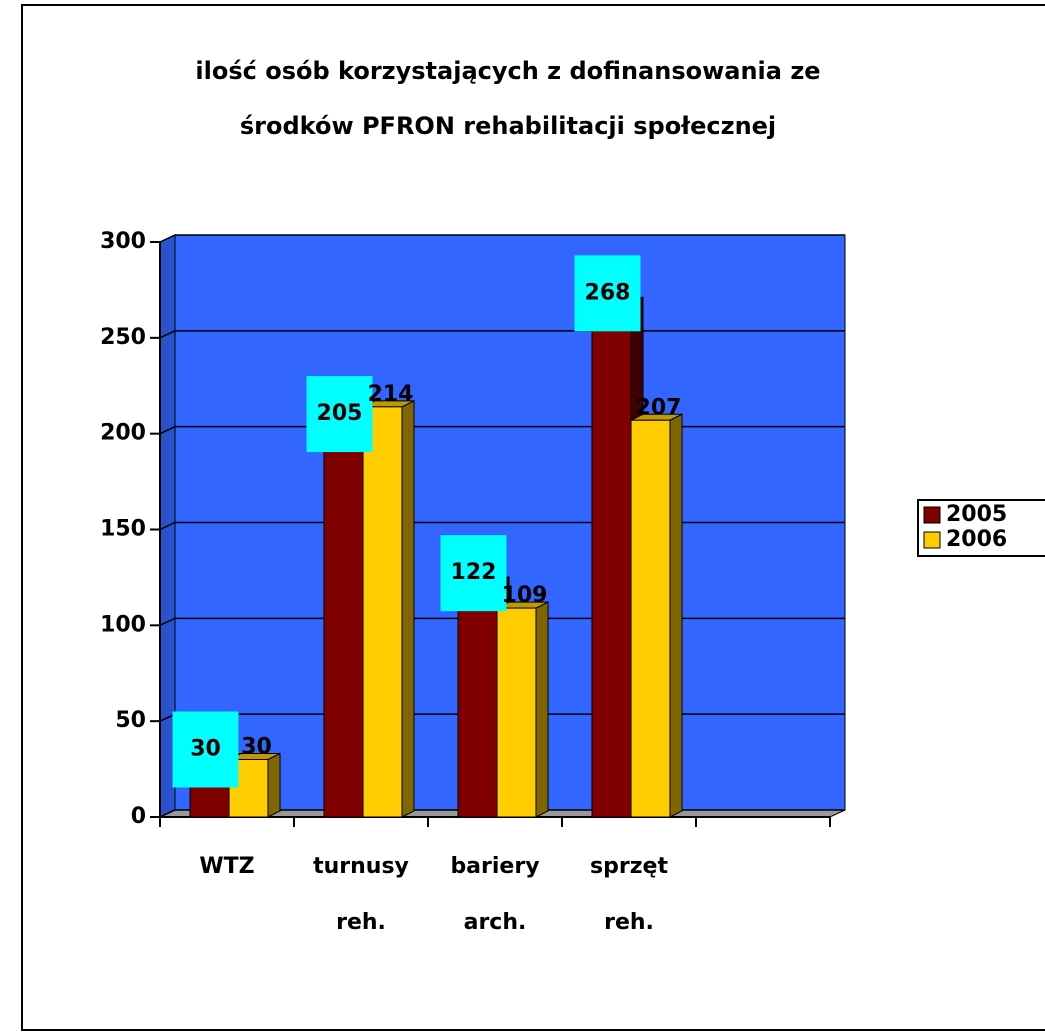 This screenshot has width=1045, height=1035. I want to click on x-tick-label: WTZ, so click(226, 866).